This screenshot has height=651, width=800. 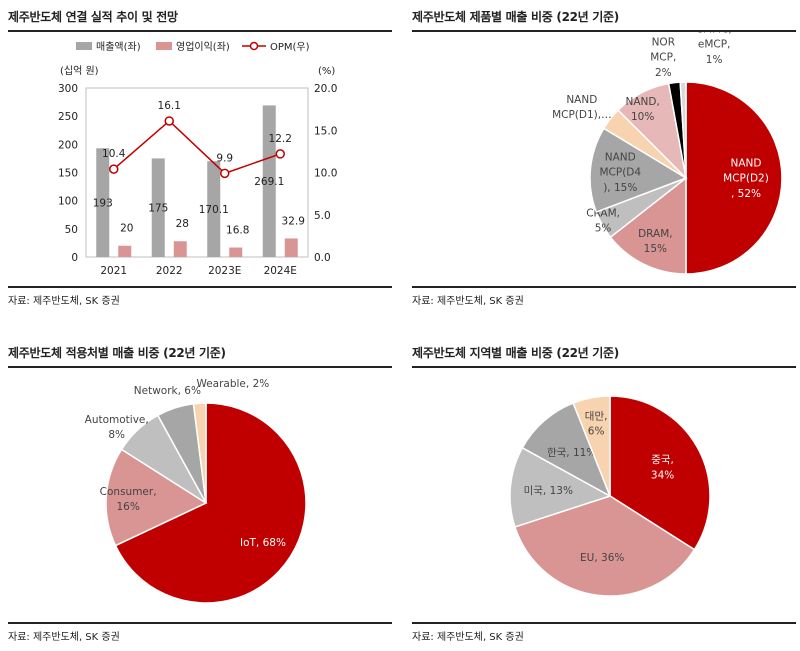 I want to click on slice-label-line: 2%, so click(x=663, y=73).